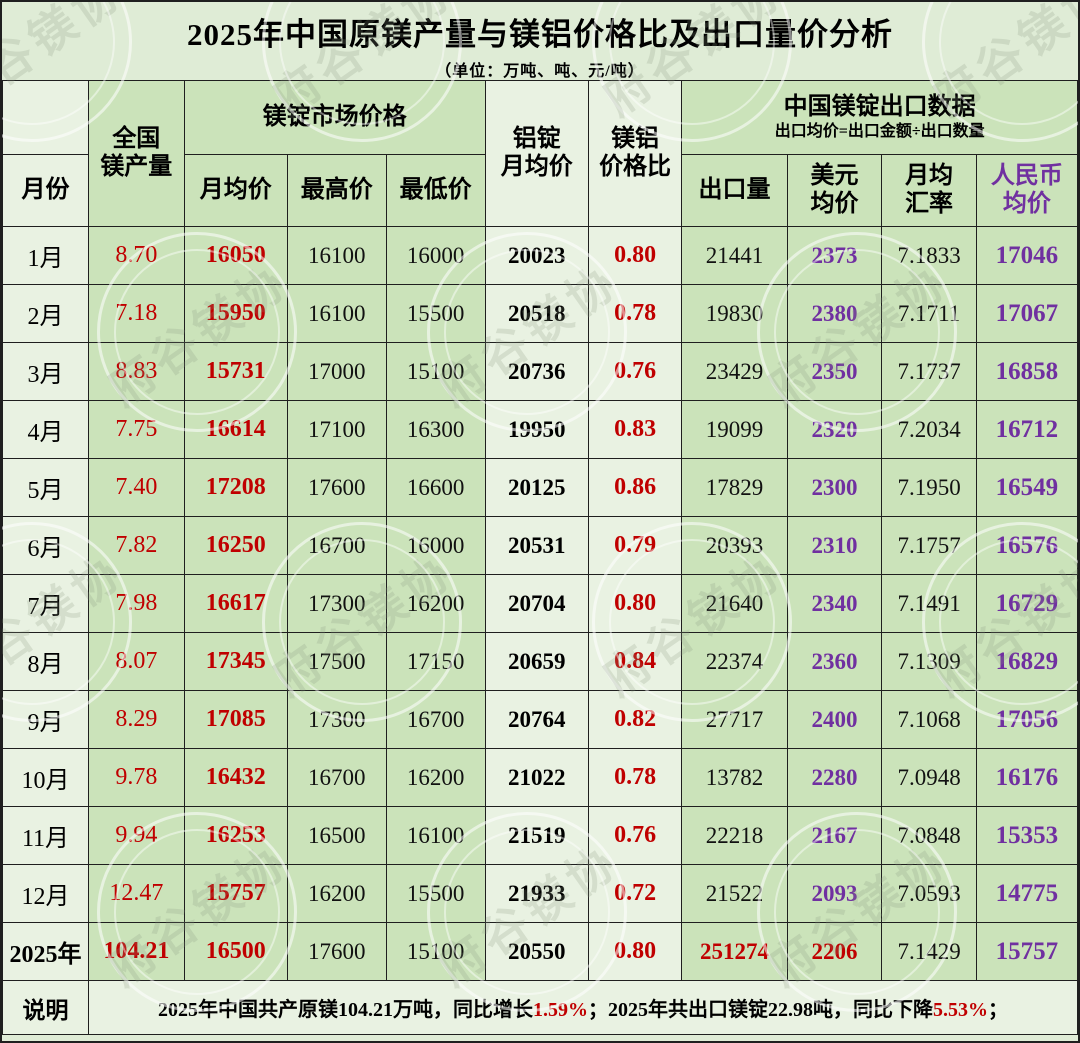  What do you see at coordinates (345, 1010) in the screenshot?
I see `note-seg1: 2025年中国共产原镁104.21万吨，同比增长` at bounding box center [345, 1010].